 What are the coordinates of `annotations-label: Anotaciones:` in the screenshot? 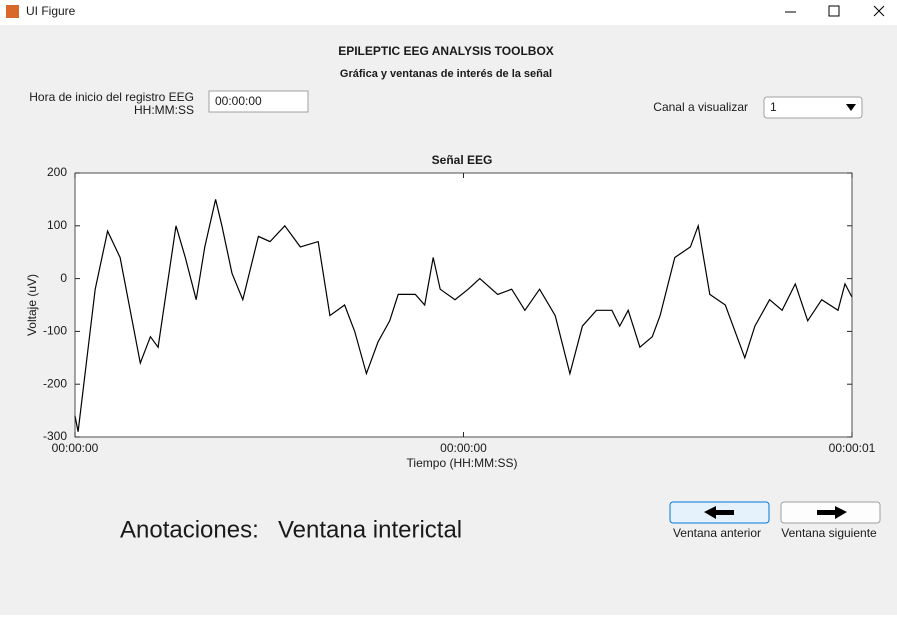 It's located at (189, 529).